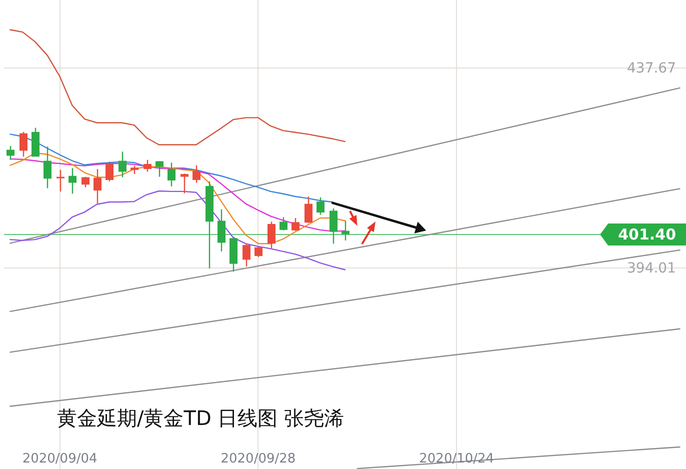  What do you see at coordinates (60, 458) in the screenshot?
I see `x-tick-label: 2020/09/04` at bounding box center [60, 458].